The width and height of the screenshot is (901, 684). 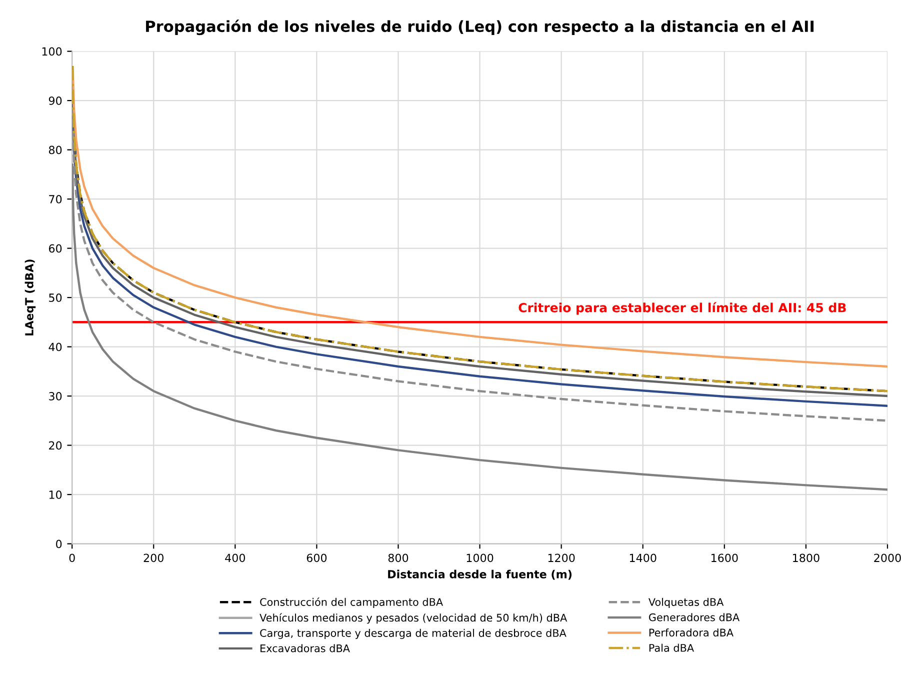 What do you see at coordinates (398, 558) in the screenshot?
I see `x-tick-label: 800` at bounding box center [398, 558].